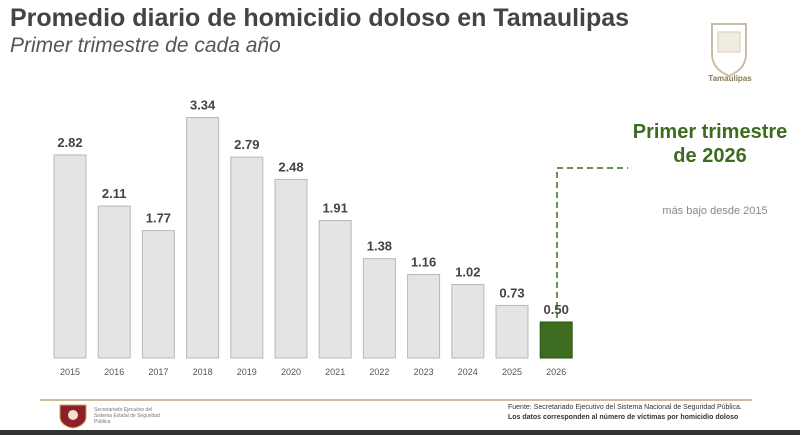  What do you see at coordinates (73, 416) in the screenshot?
I see `secretariado-logo` at bounding box center [73, 416].